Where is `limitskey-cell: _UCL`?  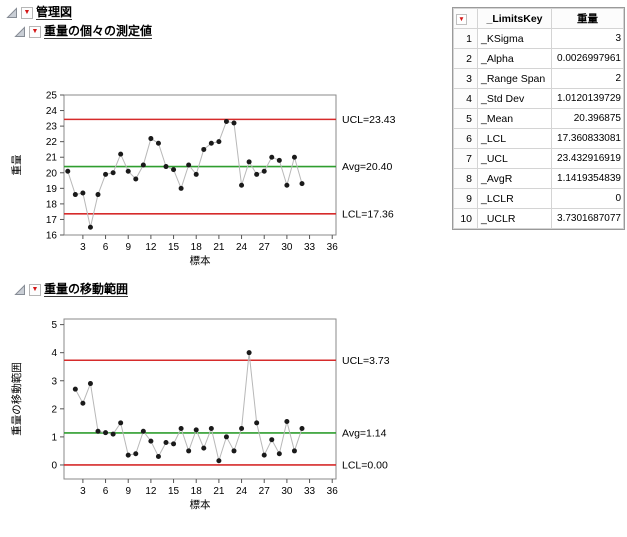
limitskey-cell: _UCL is located at coordinates (514, 158).